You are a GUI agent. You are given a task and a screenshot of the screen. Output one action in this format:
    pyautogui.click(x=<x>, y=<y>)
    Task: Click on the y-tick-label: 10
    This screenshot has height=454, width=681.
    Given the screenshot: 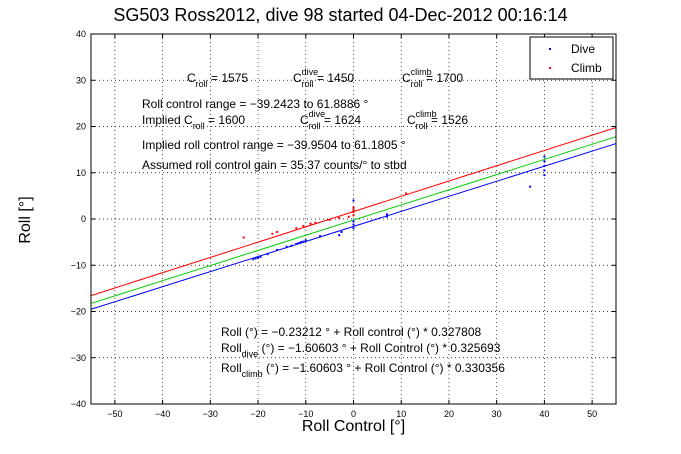 What is the action you would take?
    pyautogui.click(x=81, y=173)
    